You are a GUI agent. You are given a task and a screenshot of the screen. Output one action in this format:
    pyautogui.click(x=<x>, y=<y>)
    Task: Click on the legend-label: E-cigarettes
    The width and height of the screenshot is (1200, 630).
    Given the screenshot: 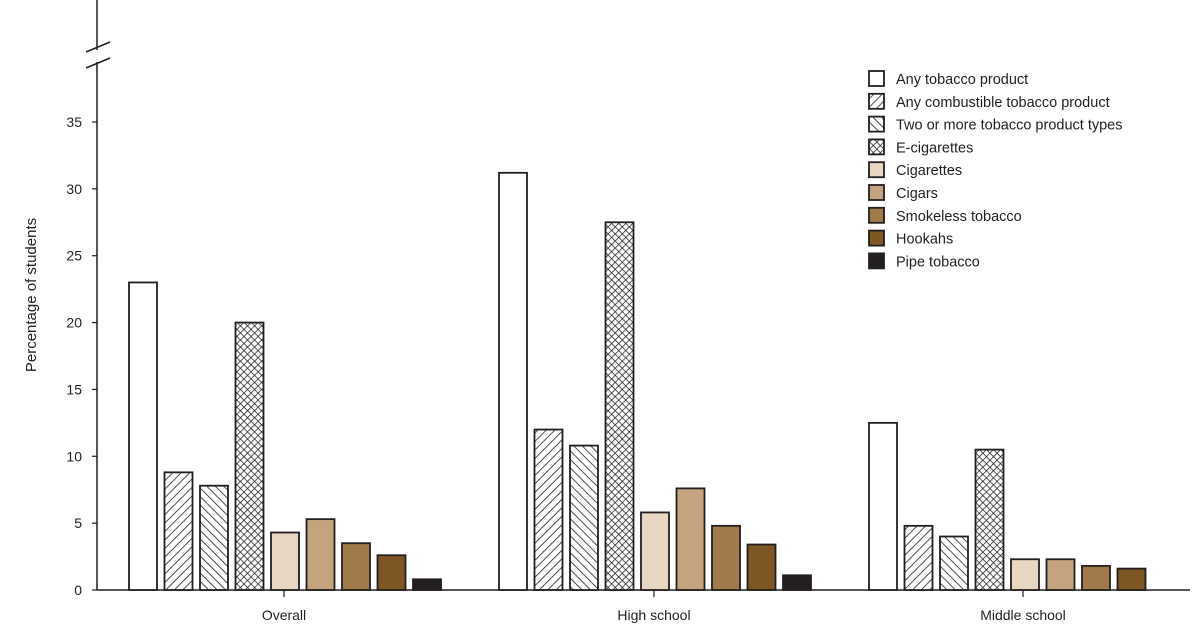 What is the action you would take?
    pyautogui.click(x=934, y=148)
    